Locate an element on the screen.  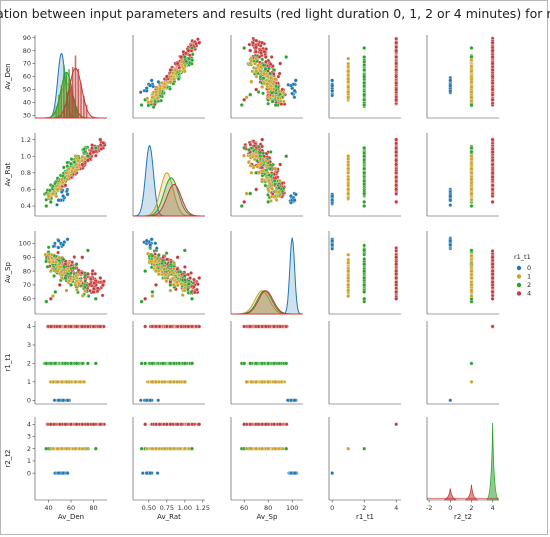
panel-Av_Den-vs-r2_t2 is located at coordinates (462, 77).